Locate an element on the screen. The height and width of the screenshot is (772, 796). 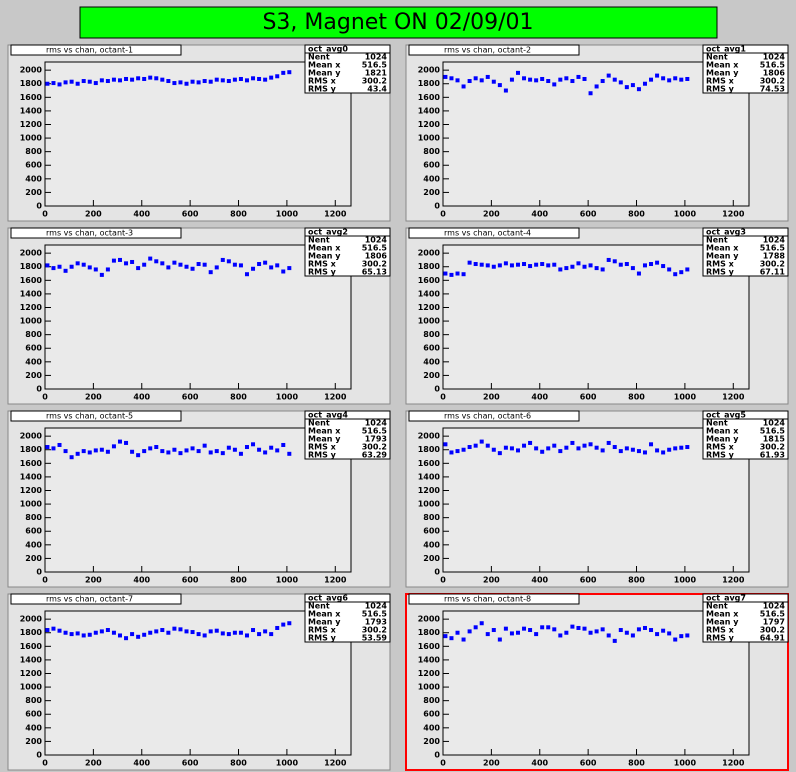
y-tick-label: 400 is located at coordinates (33, 544).